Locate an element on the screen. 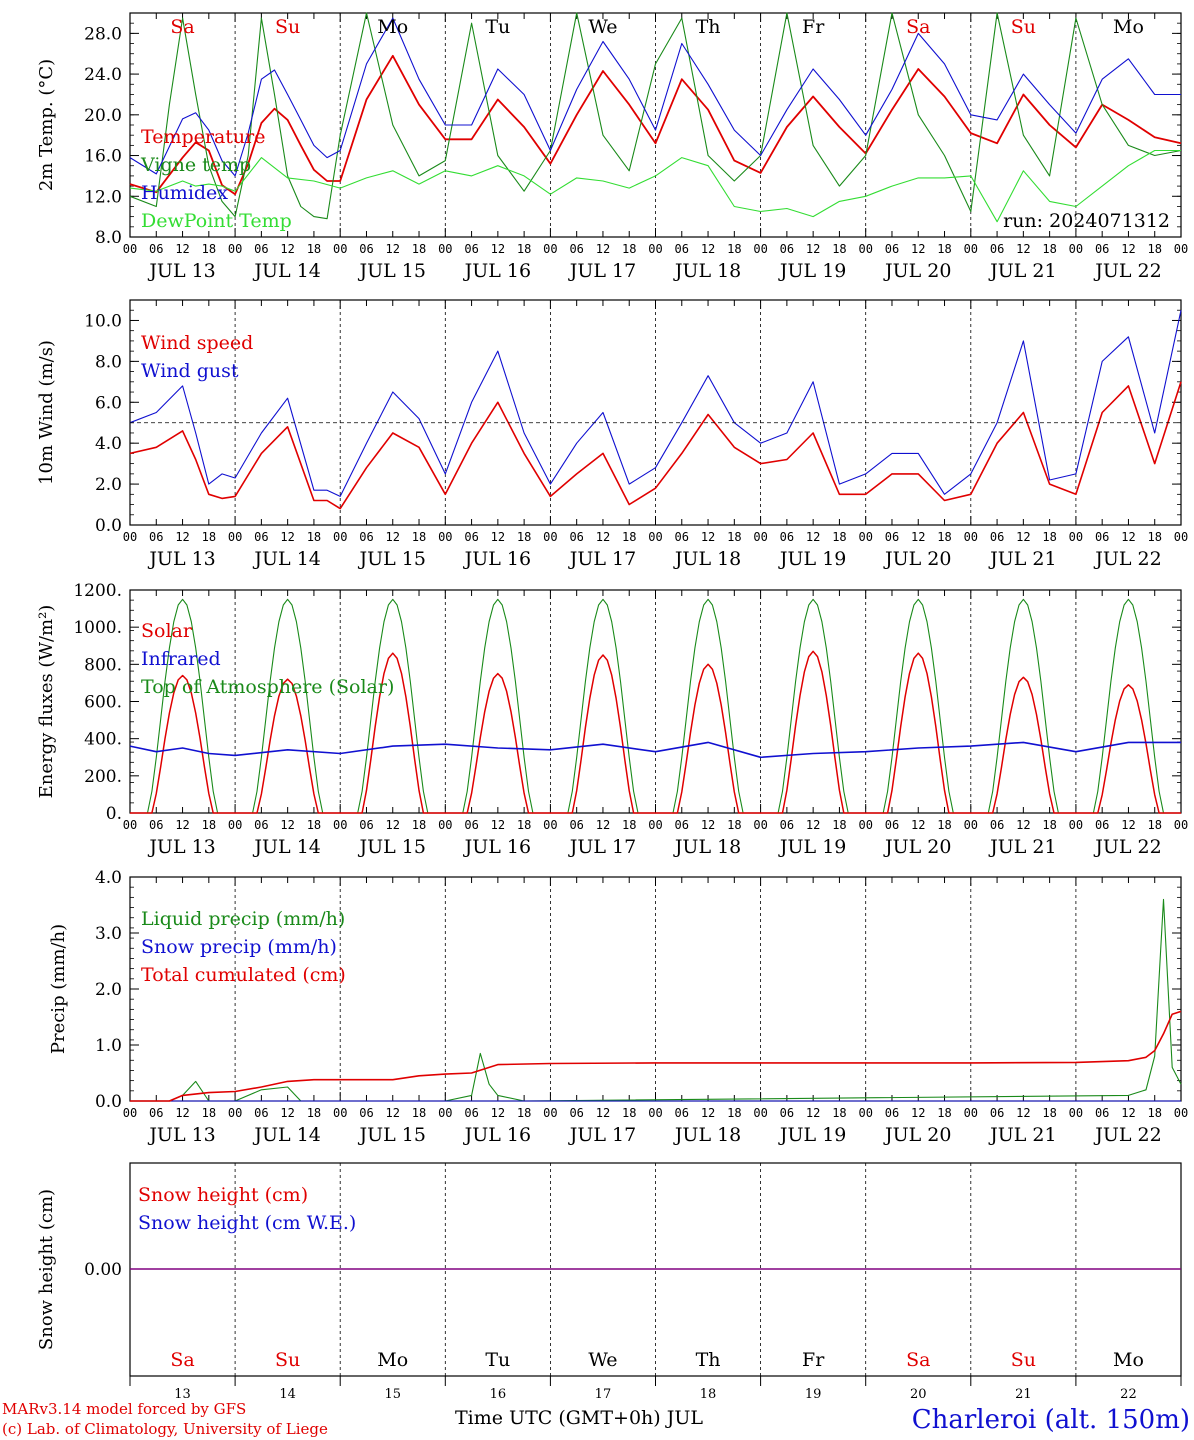  humidex-line is located at coordinates (655, 97).